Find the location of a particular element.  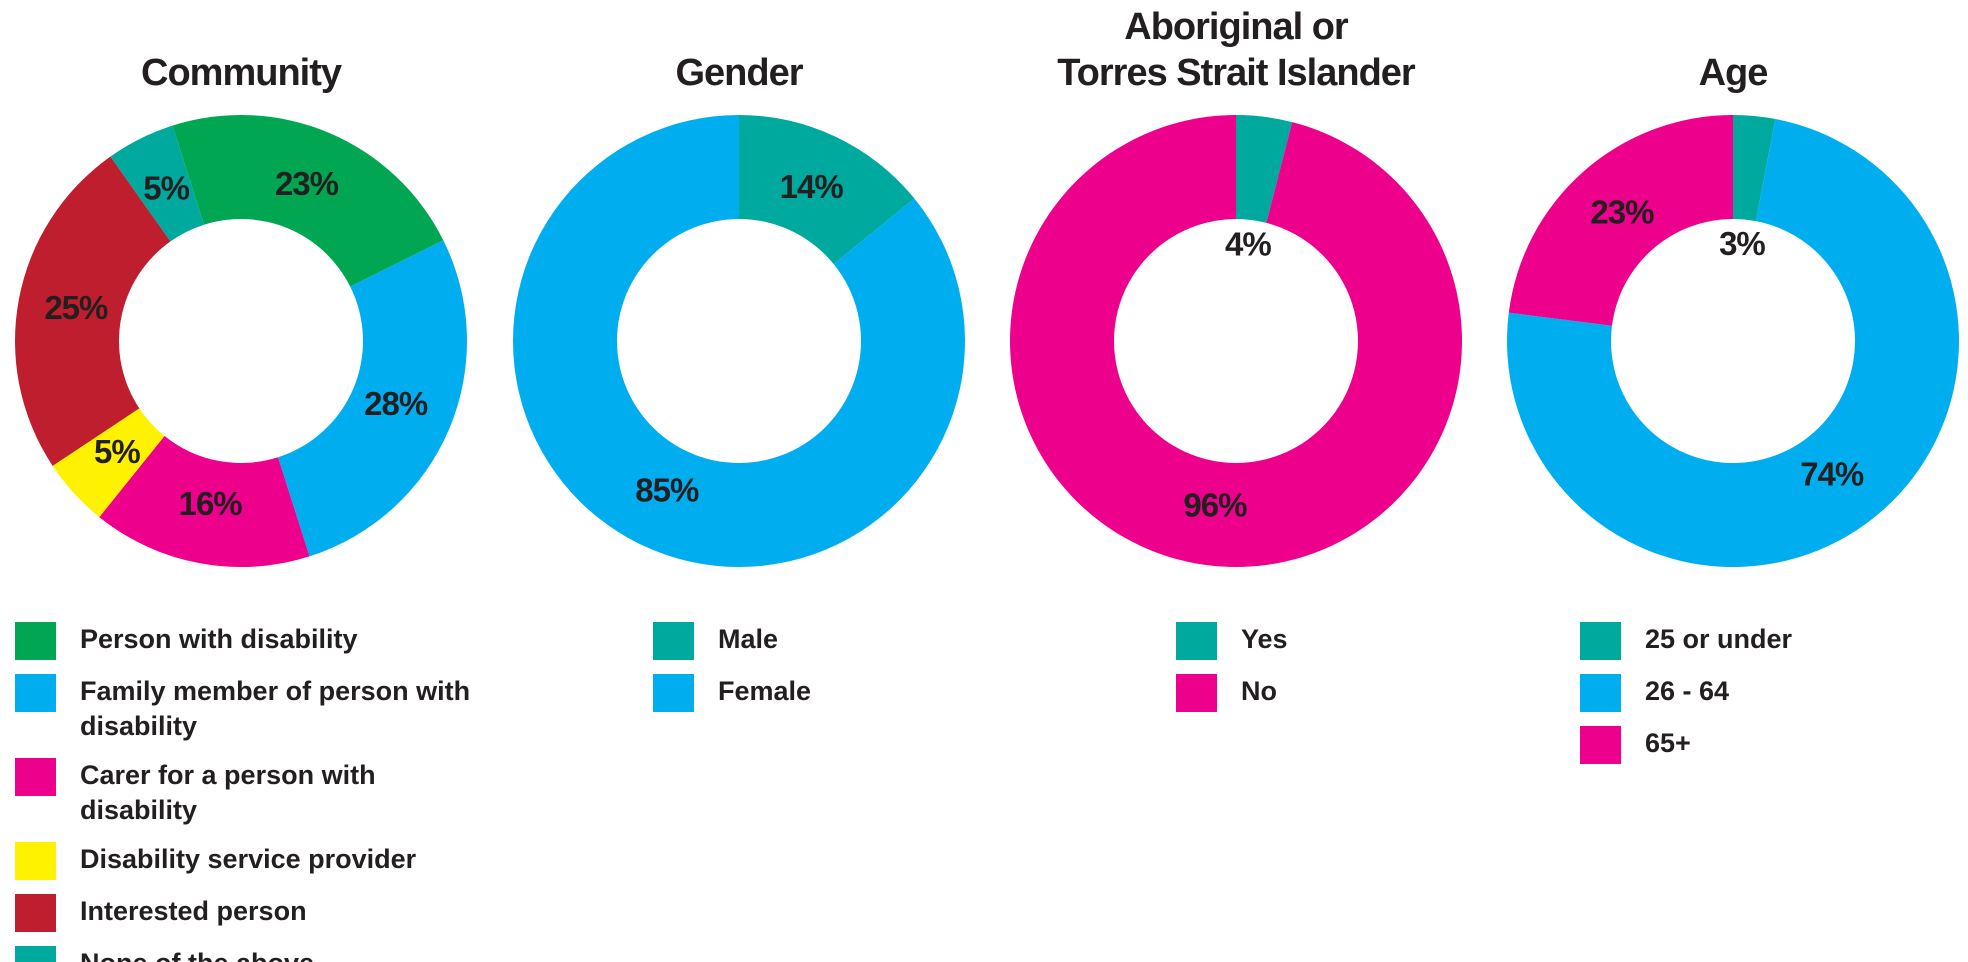

legend-label: 26 - 64 is located at coordinates (1687, 691).